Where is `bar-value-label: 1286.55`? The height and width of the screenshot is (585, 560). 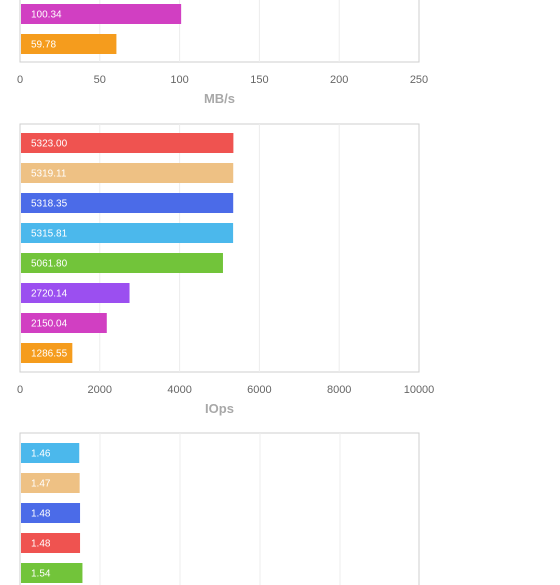 bar-value-label: 1286.55 is located at coordinates (49, 354).